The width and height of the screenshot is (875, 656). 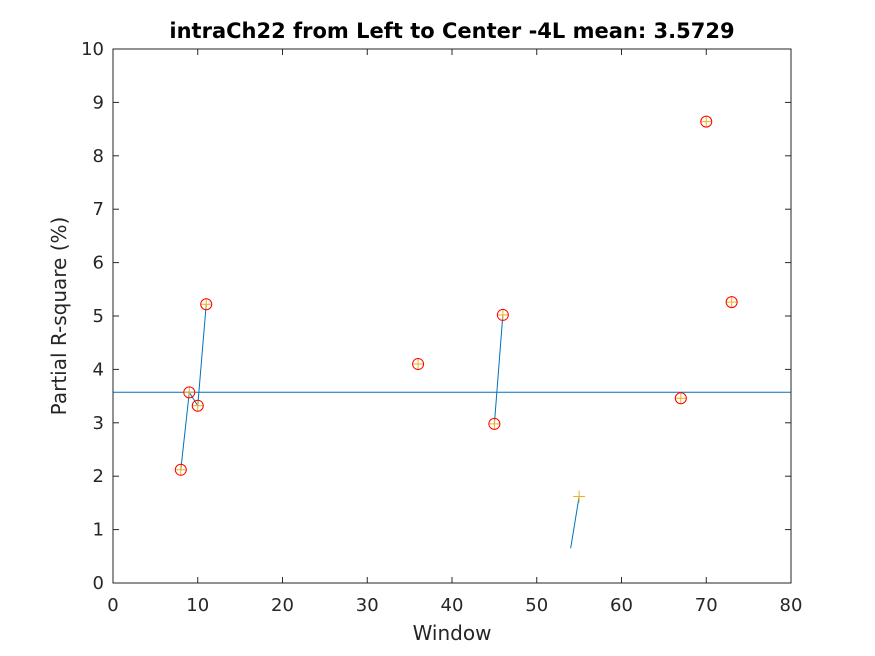 What do you see at coordinates (98, 423) in the screenshot?
I see `y-tick-label: 3` at bounding box center [98, 423].